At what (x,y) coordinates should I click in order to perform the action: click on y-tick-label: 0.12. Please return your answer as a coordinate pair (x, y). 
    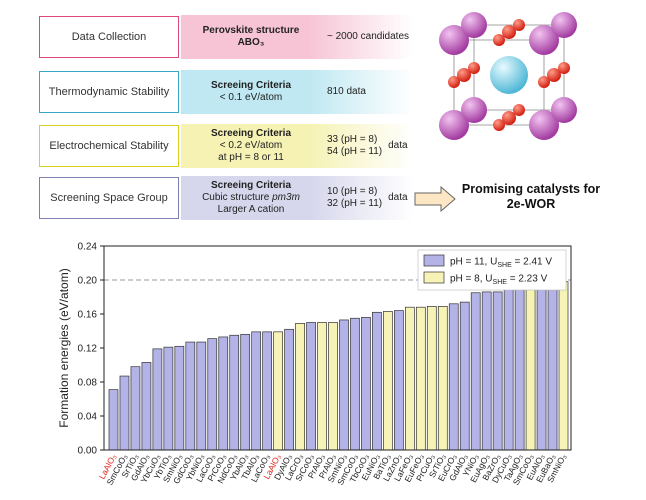
    Looking at the image, I should click on (88, 349).